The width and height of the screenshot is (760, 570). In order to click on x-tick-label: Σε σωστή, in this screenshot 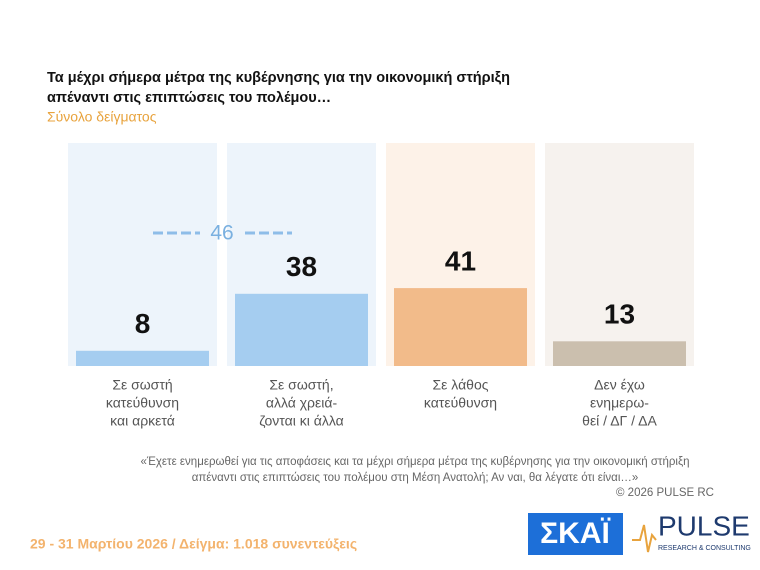, I will do `click(301, 385)`.